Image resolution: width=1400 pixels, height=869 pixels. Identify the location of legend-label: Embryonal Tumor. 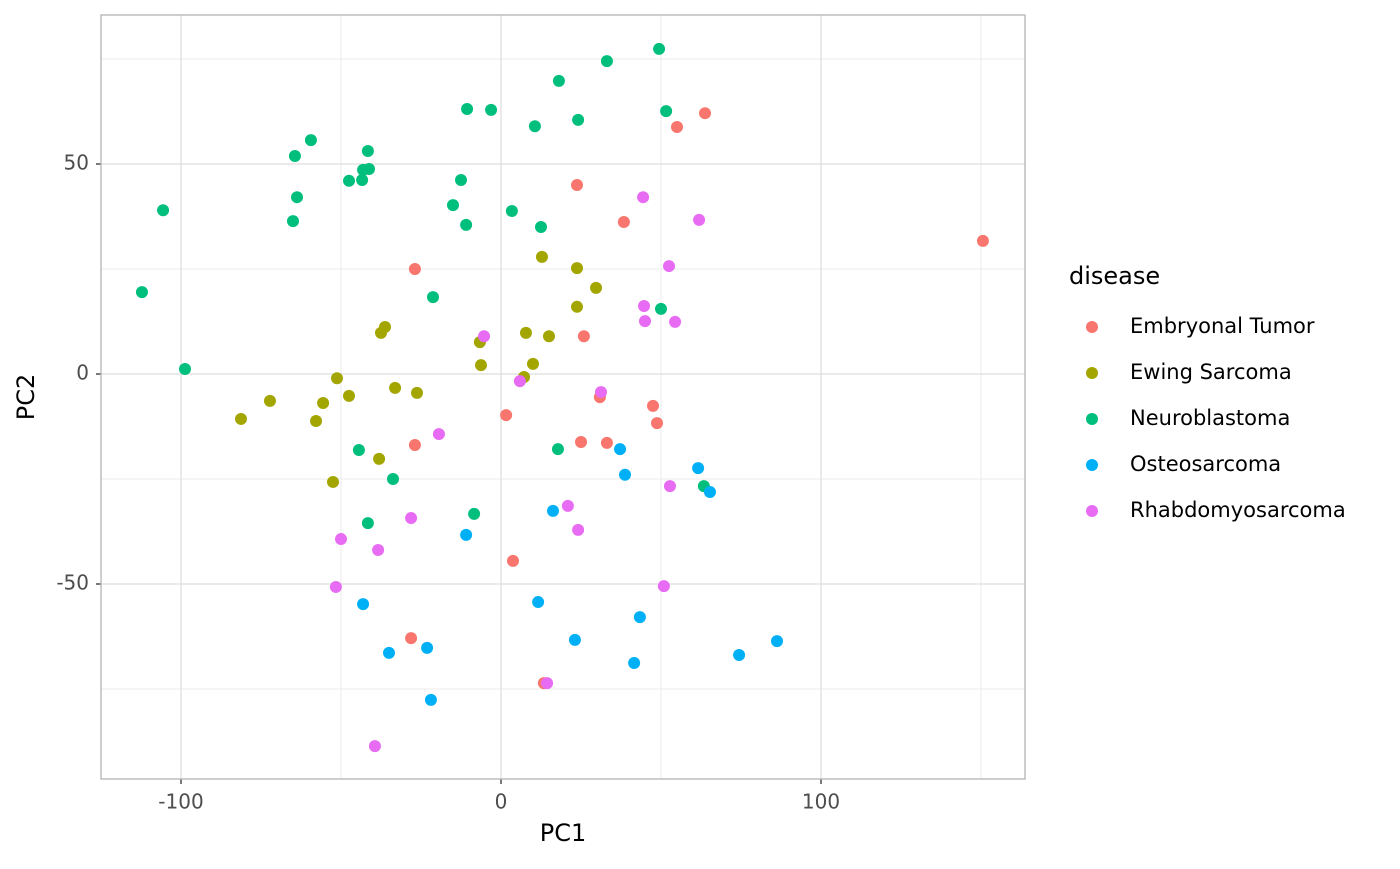
(1222, 326).